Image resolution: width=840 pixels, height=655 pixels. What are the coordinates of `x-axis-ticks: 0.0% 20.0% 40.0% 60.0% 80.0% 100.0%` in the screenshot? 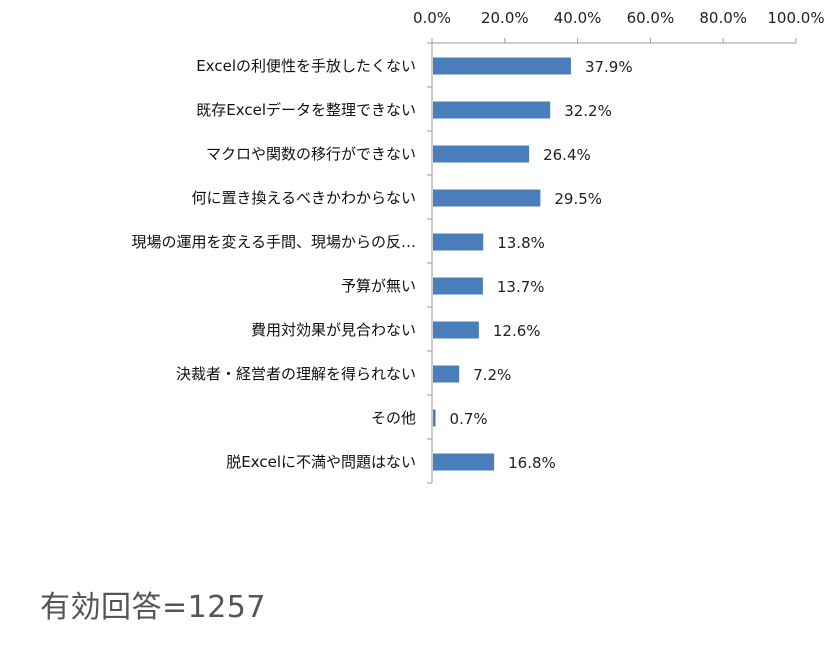 It's located at (619, 26).